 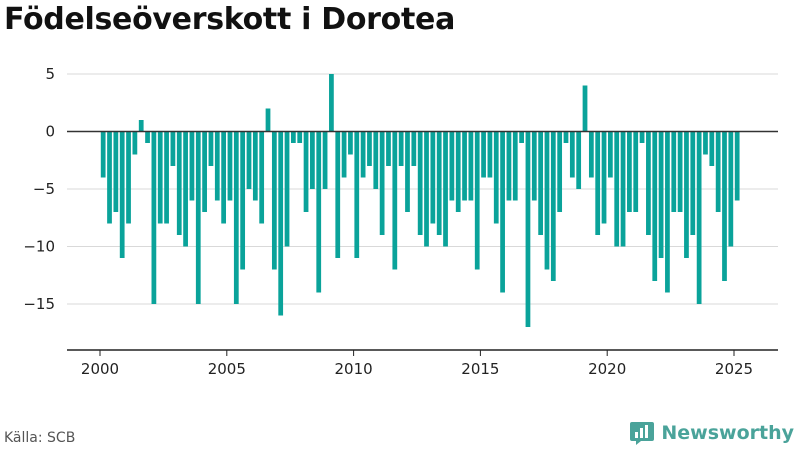 I want to click on y-tick-label: 0, so click(x=50, y=132).